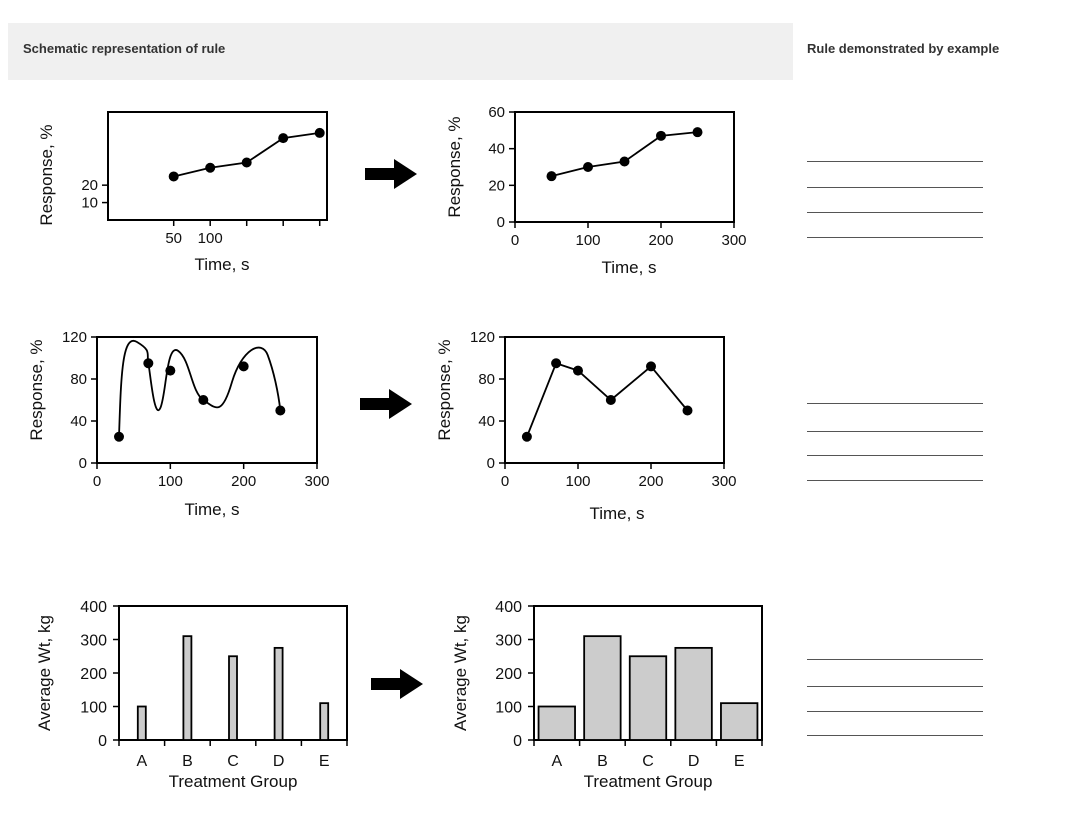 The width and height of the screenshot is (1090, 833). What do you see at coordinates (93, 607) in the screenshot?
I see `row3-before-y-tick-label: 400` at bounding box center [93, 607].